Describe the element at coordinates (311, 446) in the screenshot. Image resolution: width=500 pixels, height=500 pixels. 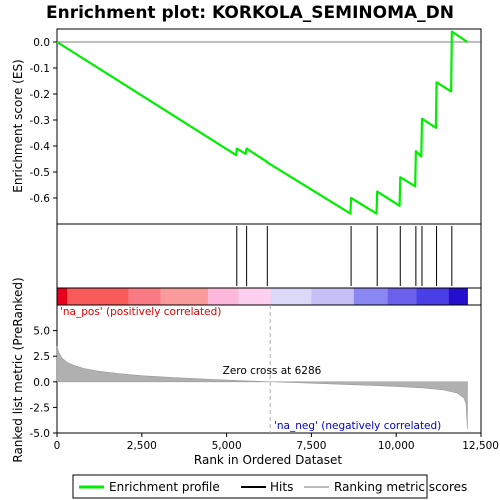
I see `x-tick-label: 7,500` at that location.